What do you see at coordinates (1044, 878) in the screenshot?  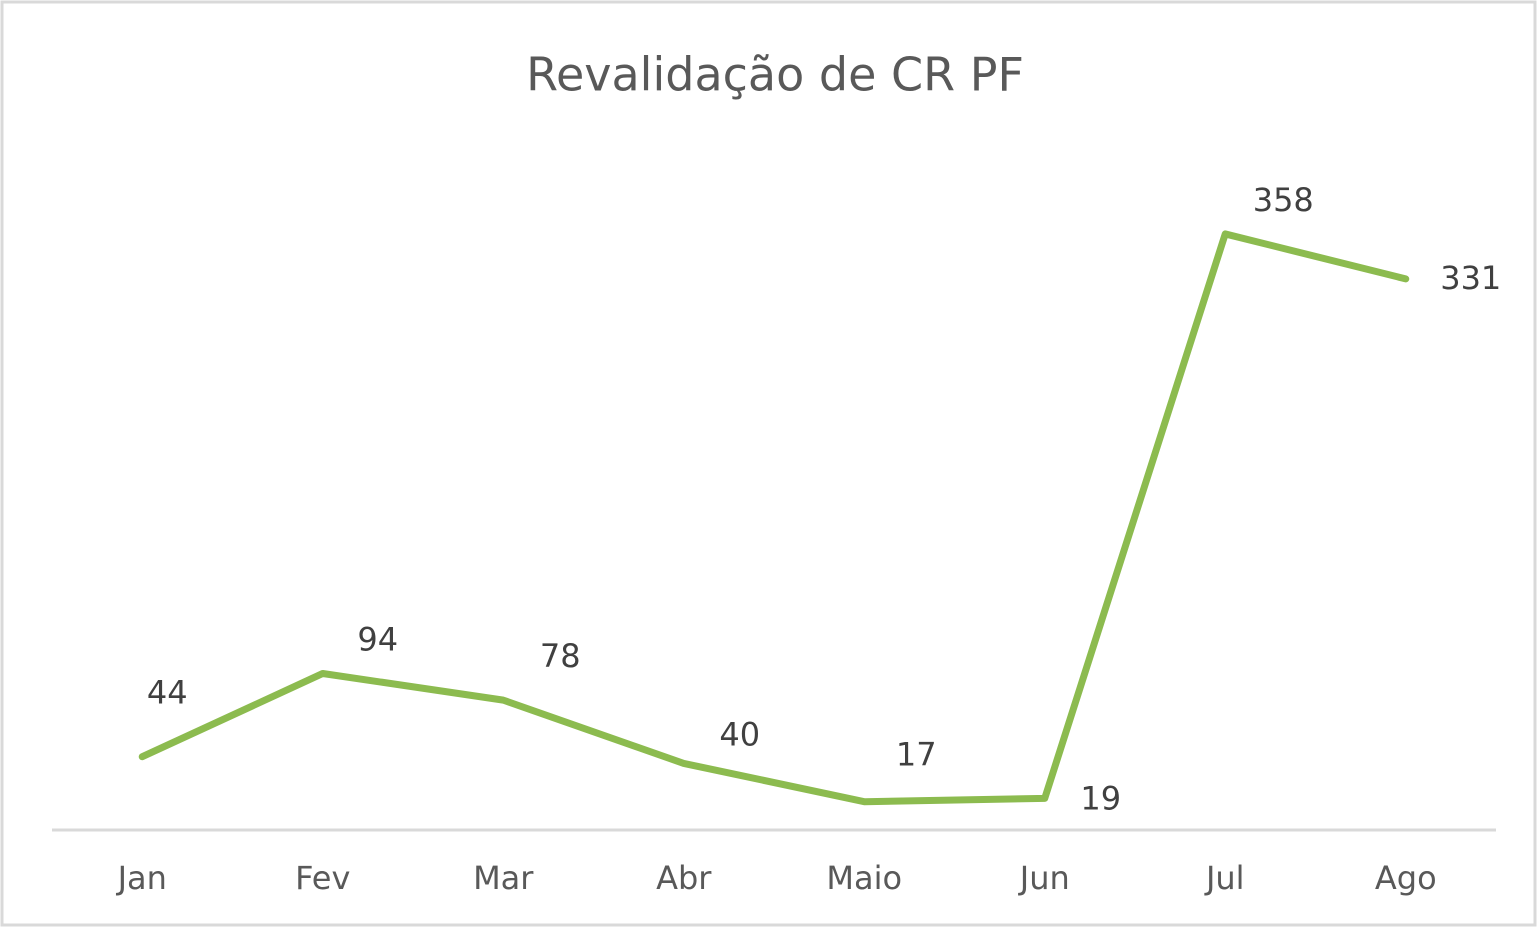 I see `x-tick-label: Jun` at bounding box center [1044, 878].